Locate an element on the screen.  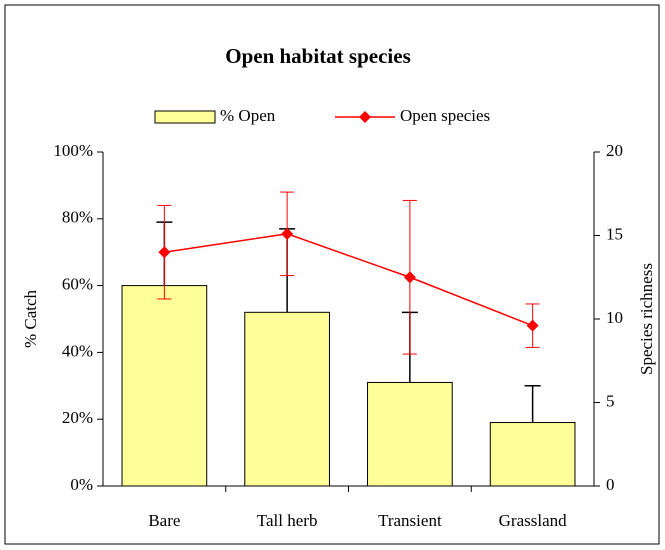
y2-tick-label: 0 is located at coordinates (610, 484).